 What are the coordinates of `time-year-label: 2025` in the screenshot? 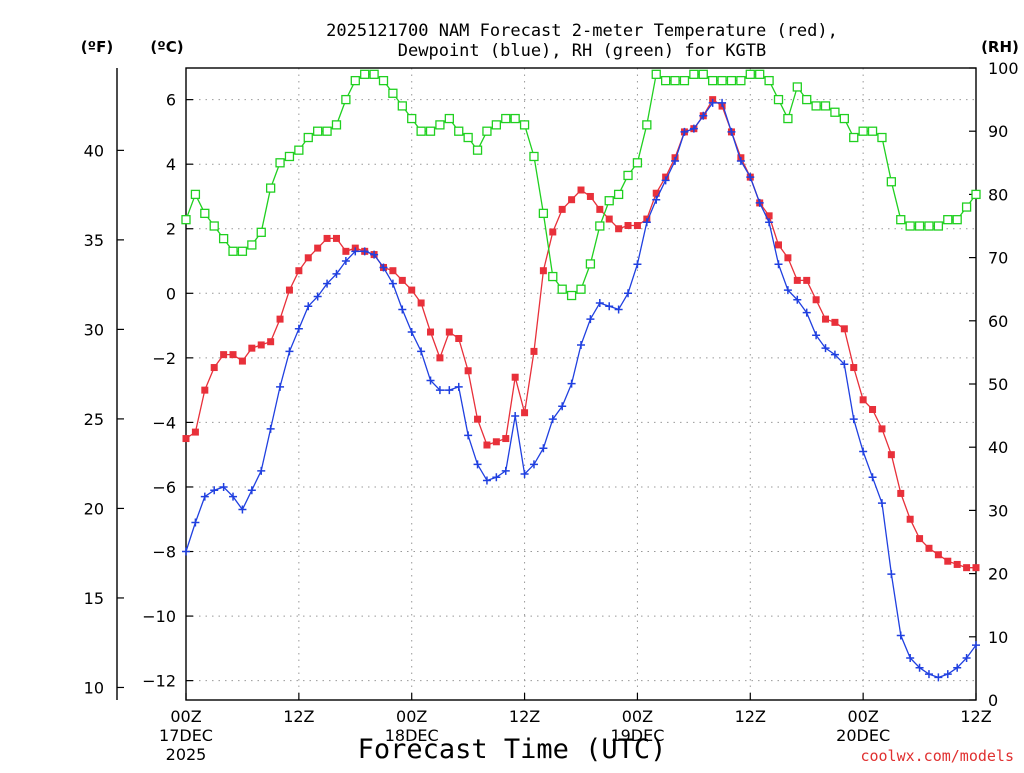 It's located at (186, 754).